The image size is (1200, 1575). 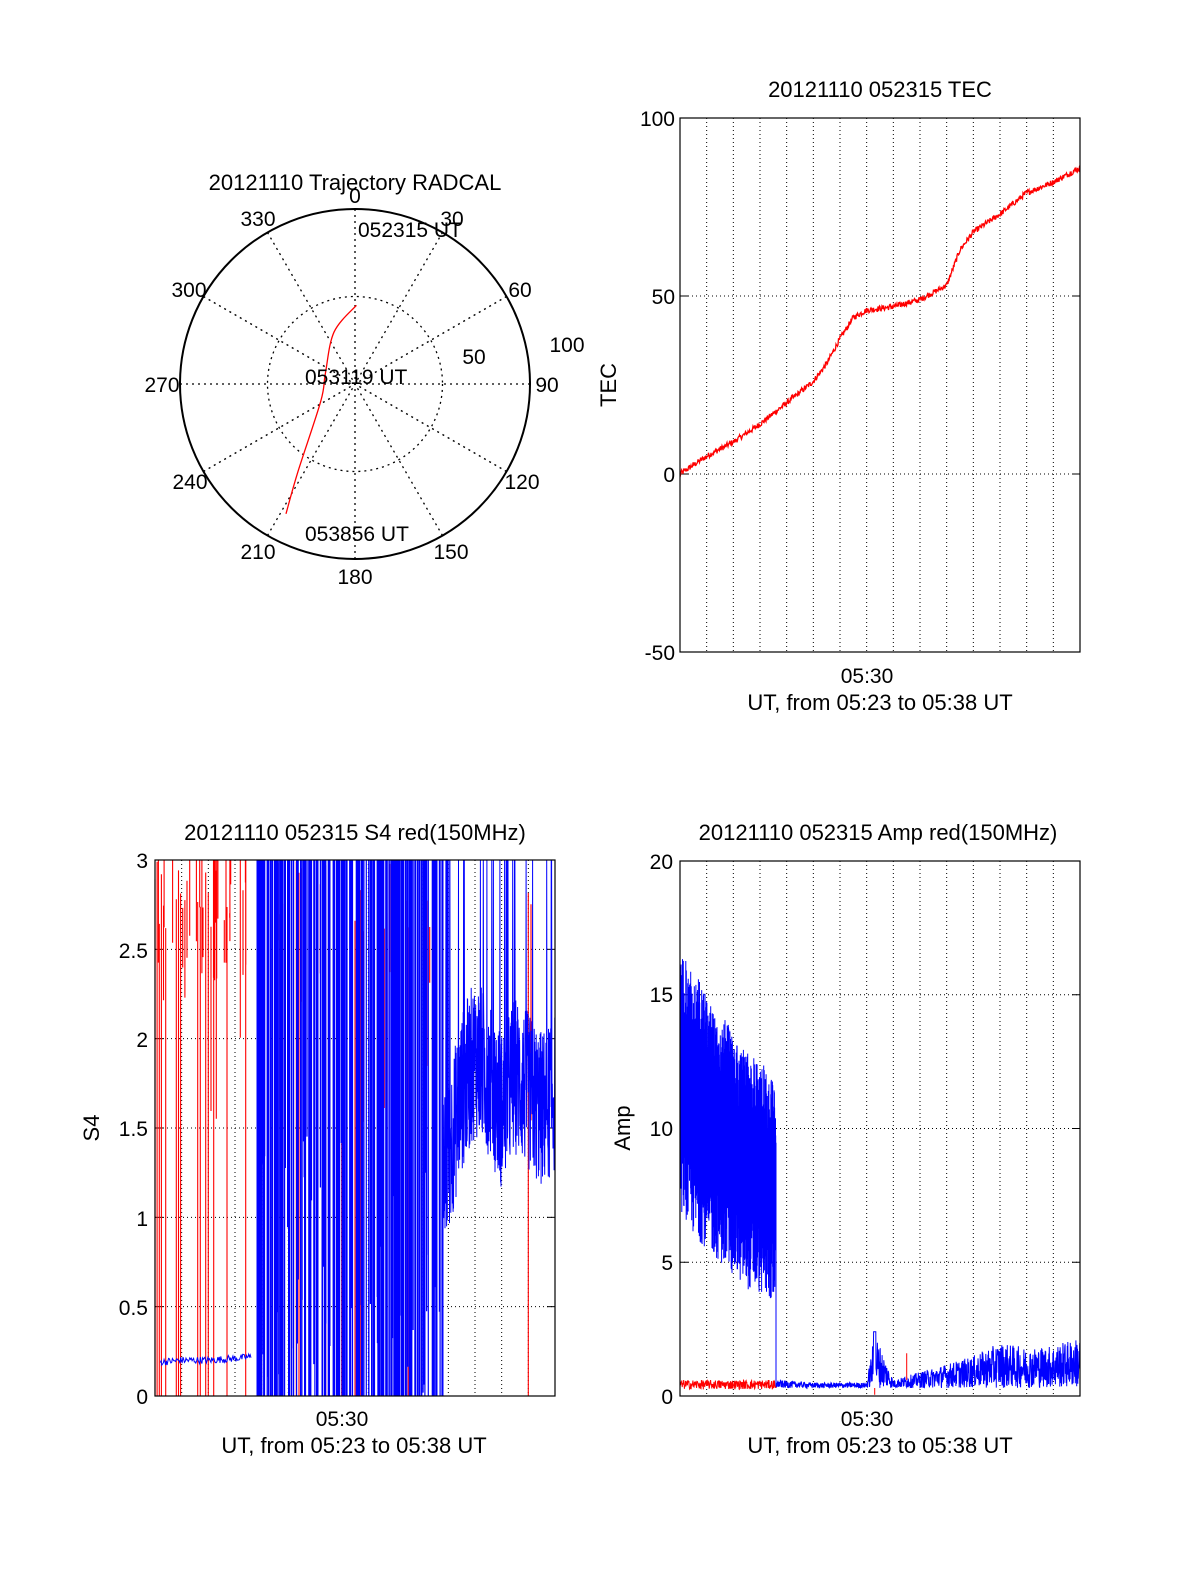 I want to click on polar-grid, so click(x=355, y=384).